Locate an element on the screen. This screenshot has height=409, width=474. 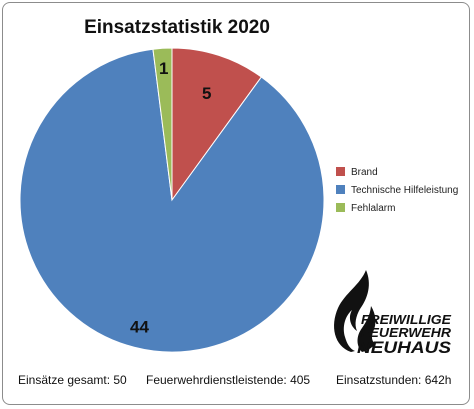
pie-data-label-fehlalarm: 1 is located at coordinates (163, 68).